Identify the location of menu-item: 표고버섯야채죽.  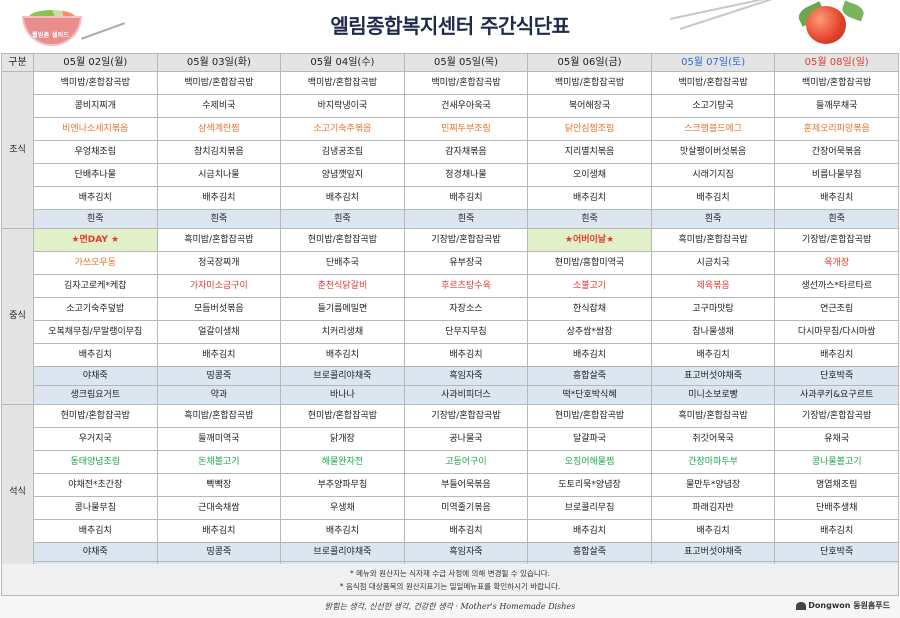
(713, 376).